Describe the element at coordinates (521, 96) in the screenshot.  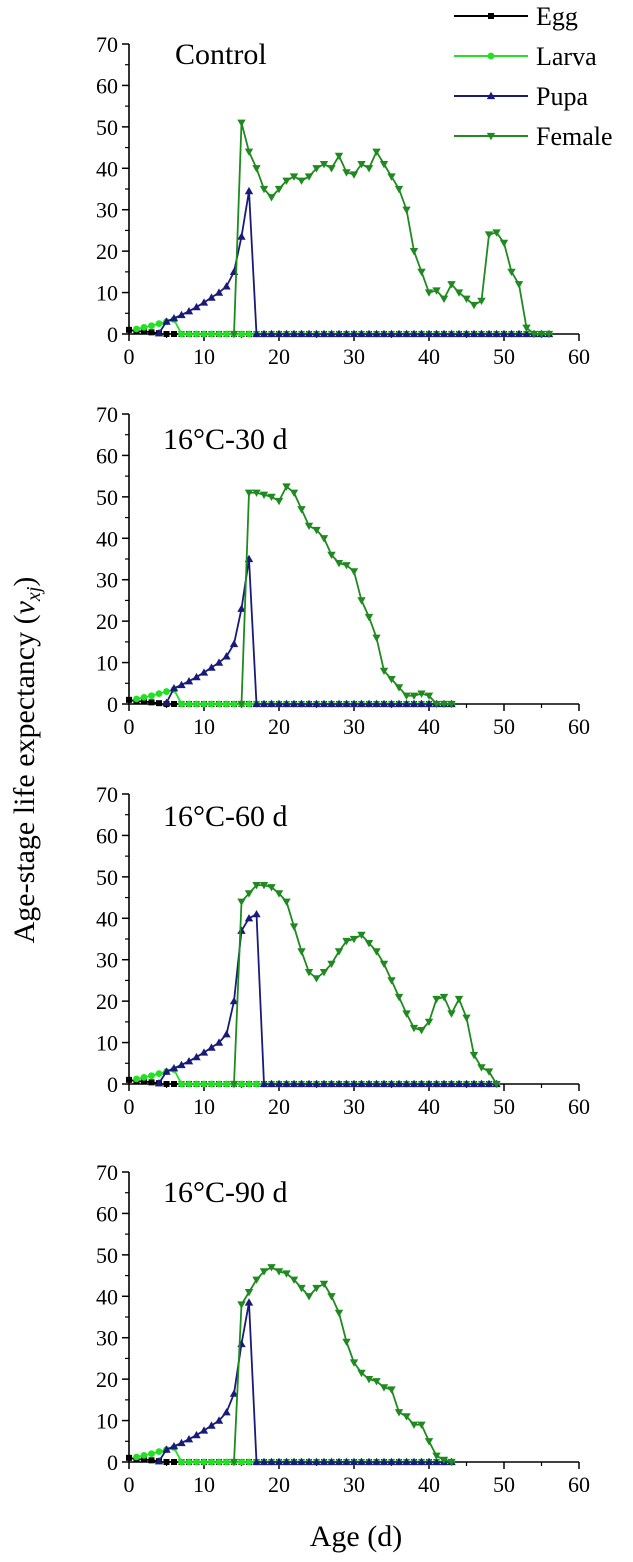
I see `legend-item-pupa: Pupa` at that location.